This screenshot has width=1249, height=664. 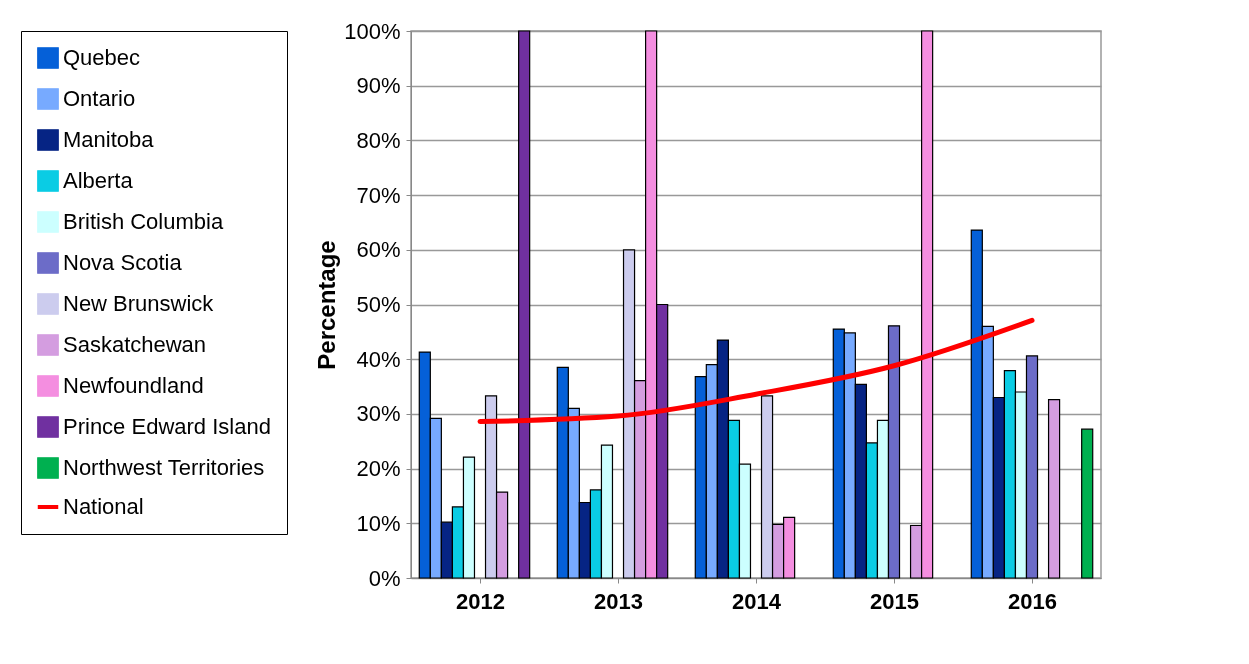 What do you see at coordinates (480, 601) in the screenshot?
I see `x-tick-label: 2012` at bounding box center [480, 601].